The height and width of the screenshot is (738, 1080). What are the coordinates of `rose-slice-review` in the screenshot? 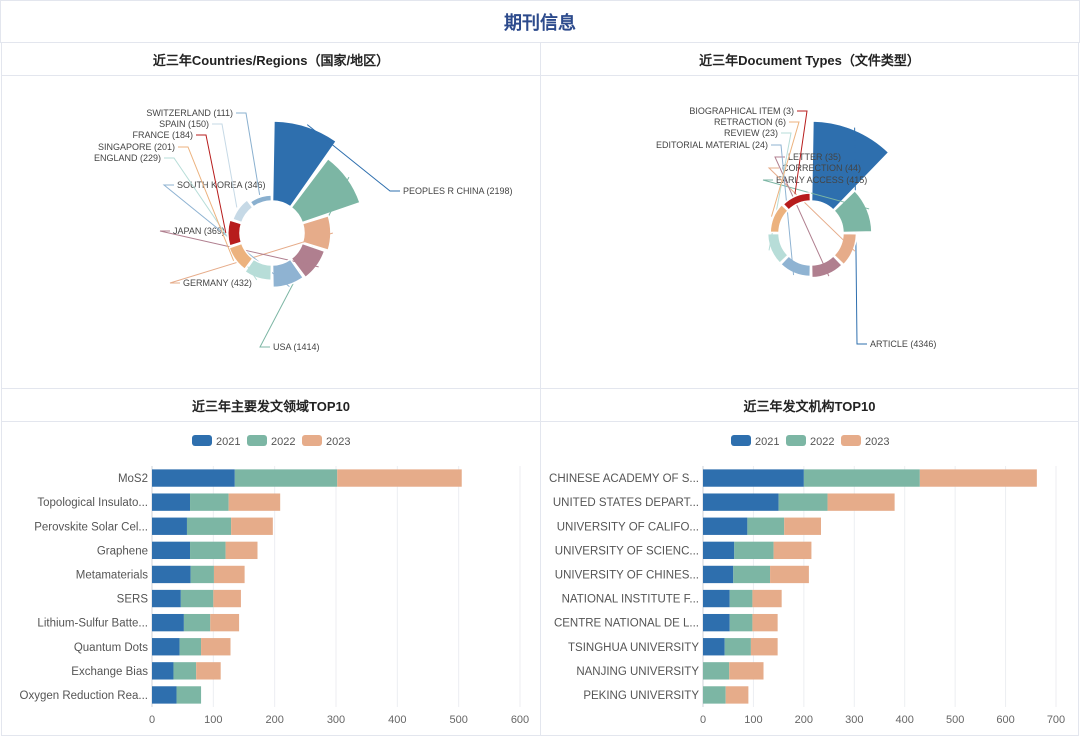 It's located at (777, 248).